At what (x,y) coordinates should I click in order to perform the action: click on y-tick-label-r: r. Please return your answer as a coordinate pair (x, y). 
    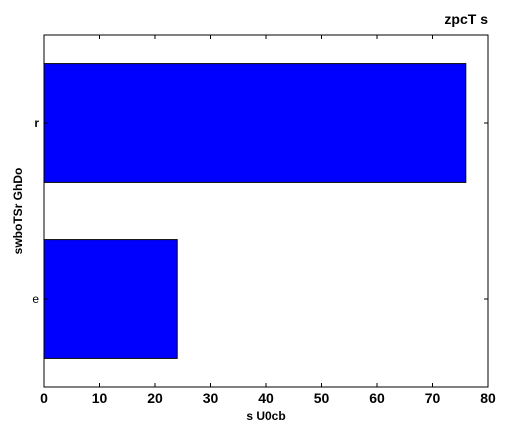
    Looking at the image, I should click on (36, 123).